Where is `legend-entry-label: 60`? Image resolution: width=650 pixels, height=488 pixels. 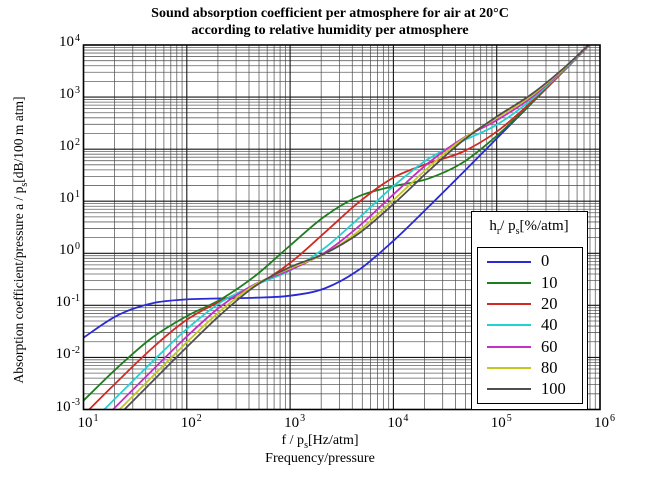 legend-entry-label: 60 is located at coordinates (549, 346).